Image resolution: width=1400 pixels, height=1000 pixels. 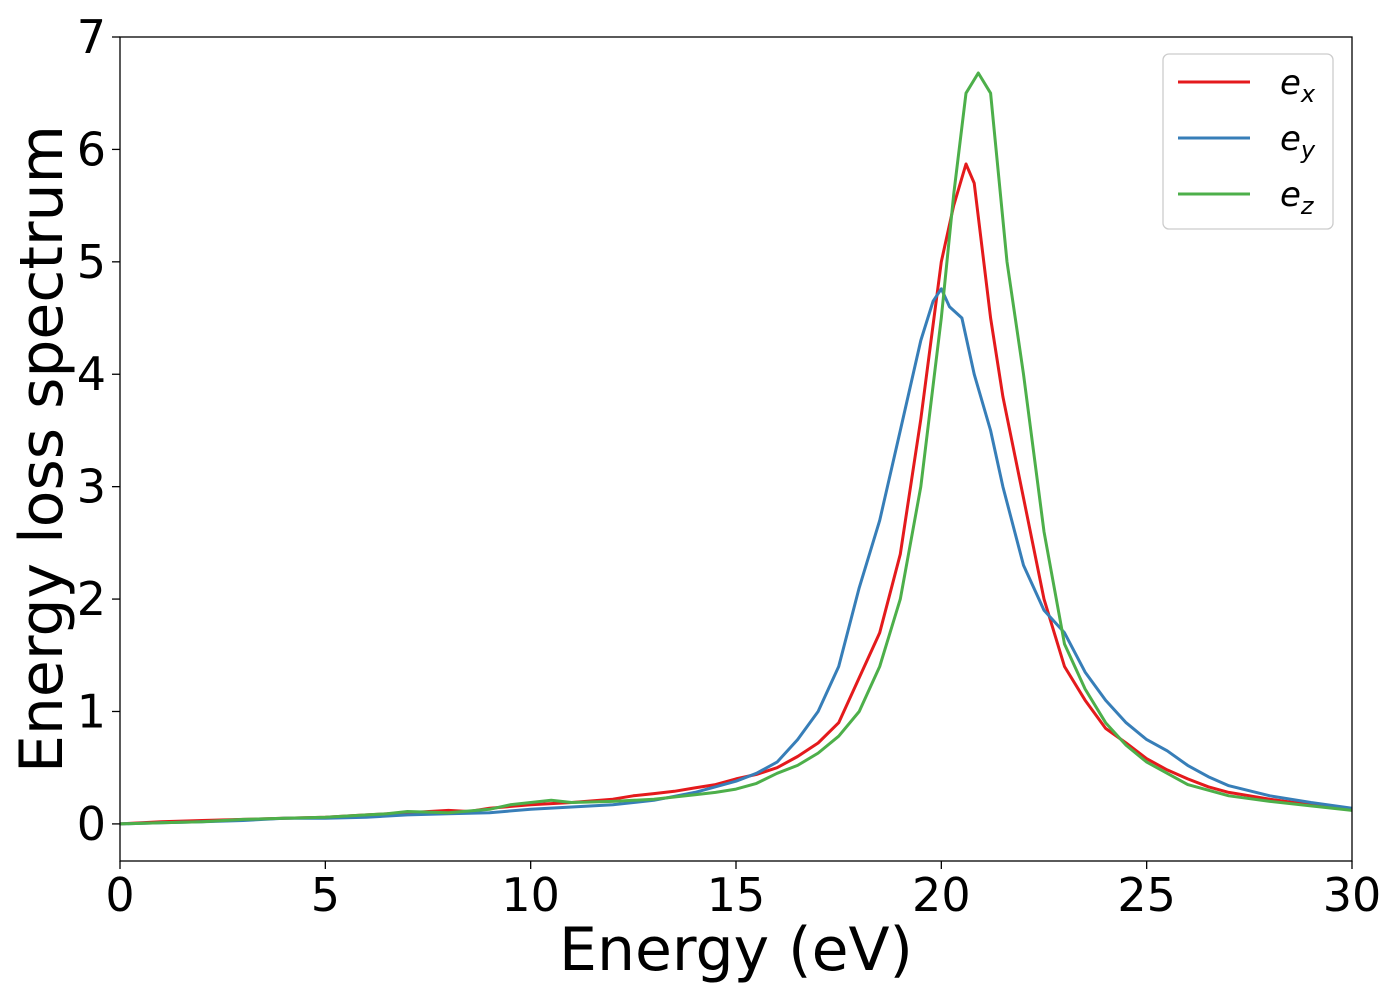 I want to click on x-axis-ticks: 0 5 10 15 20 25 30, so click(x=743, y=891).